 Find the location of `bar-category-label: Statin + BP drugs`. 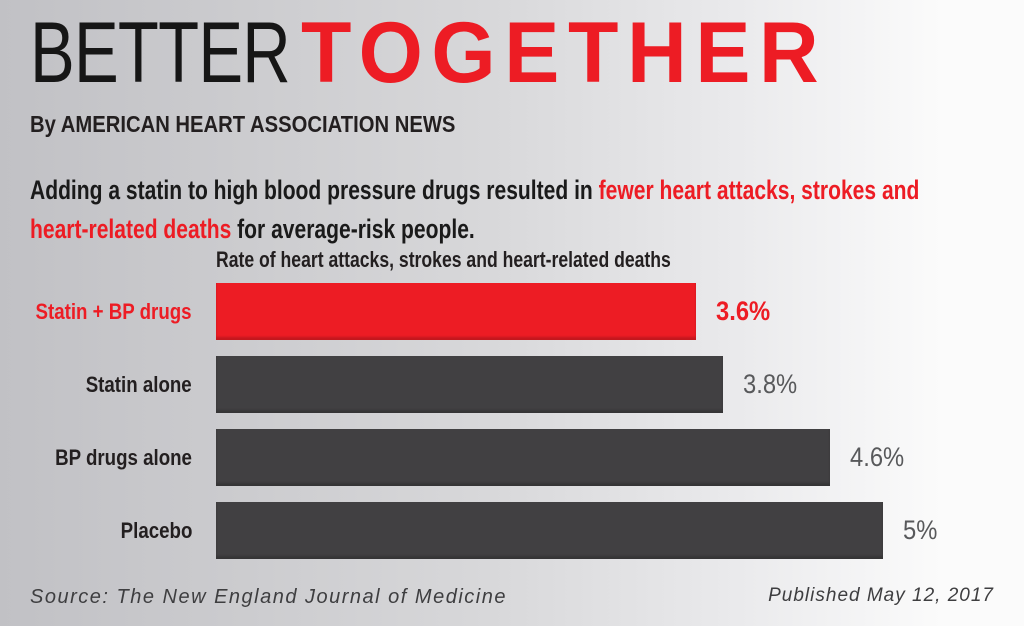

bar-category-label: Statin + BP drugs is located at coordinates (113, 311).